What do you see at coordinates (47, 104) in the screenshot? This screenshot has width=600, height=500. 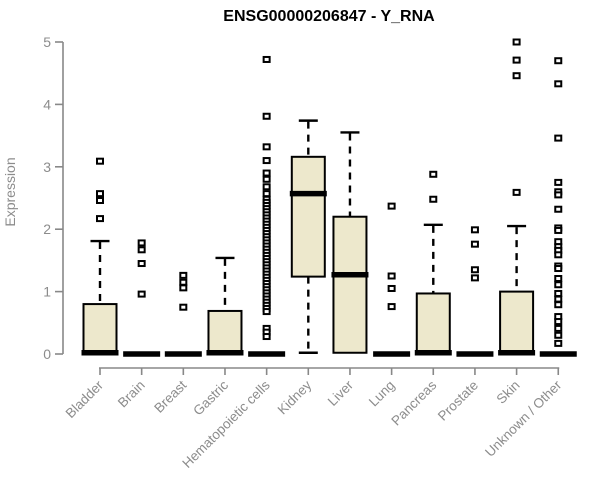 I see `y-tick-label: 4` at bounding box center [47, 104].